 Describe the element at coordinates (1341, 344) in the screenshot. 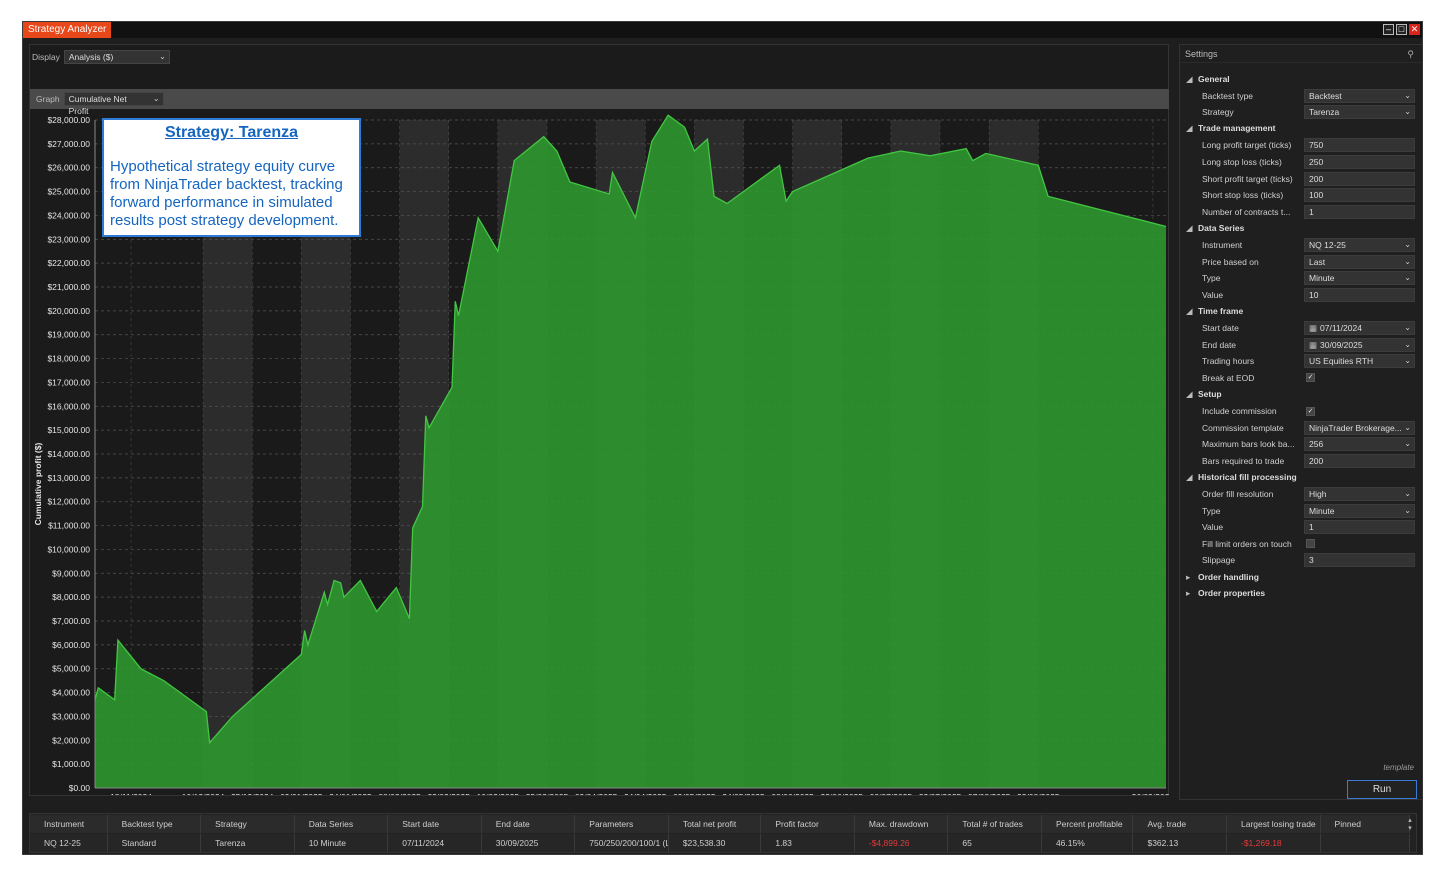

I see `property-value: 30/09/2025` at that location.